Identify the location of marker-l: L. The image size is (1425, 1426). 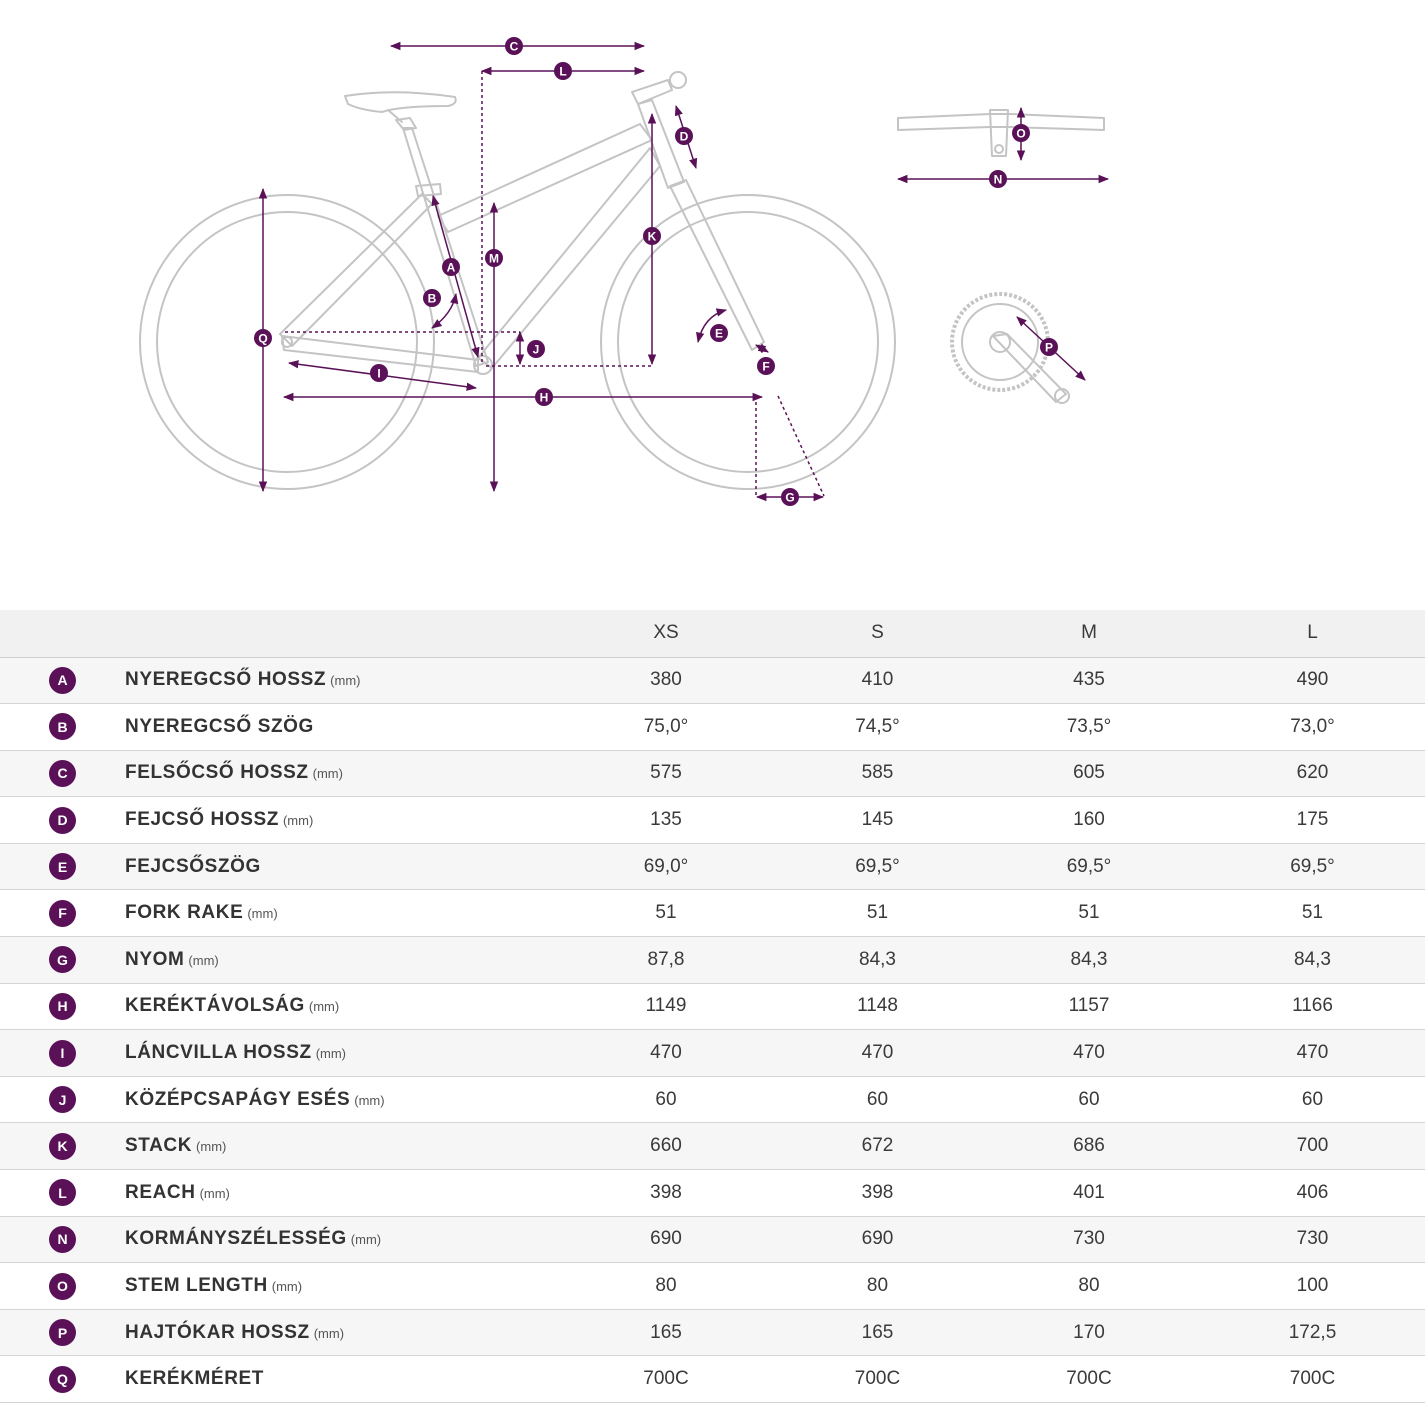
(563, 71).